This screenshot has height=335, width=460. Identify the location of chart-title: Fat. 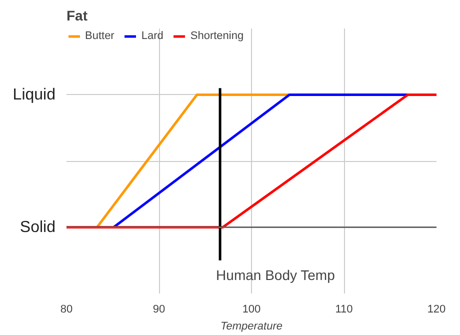
(77, 16).